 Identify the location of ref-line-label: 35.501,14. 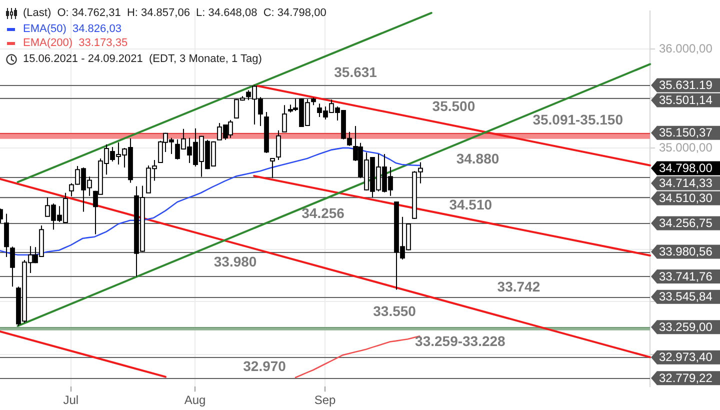
(686, 100).